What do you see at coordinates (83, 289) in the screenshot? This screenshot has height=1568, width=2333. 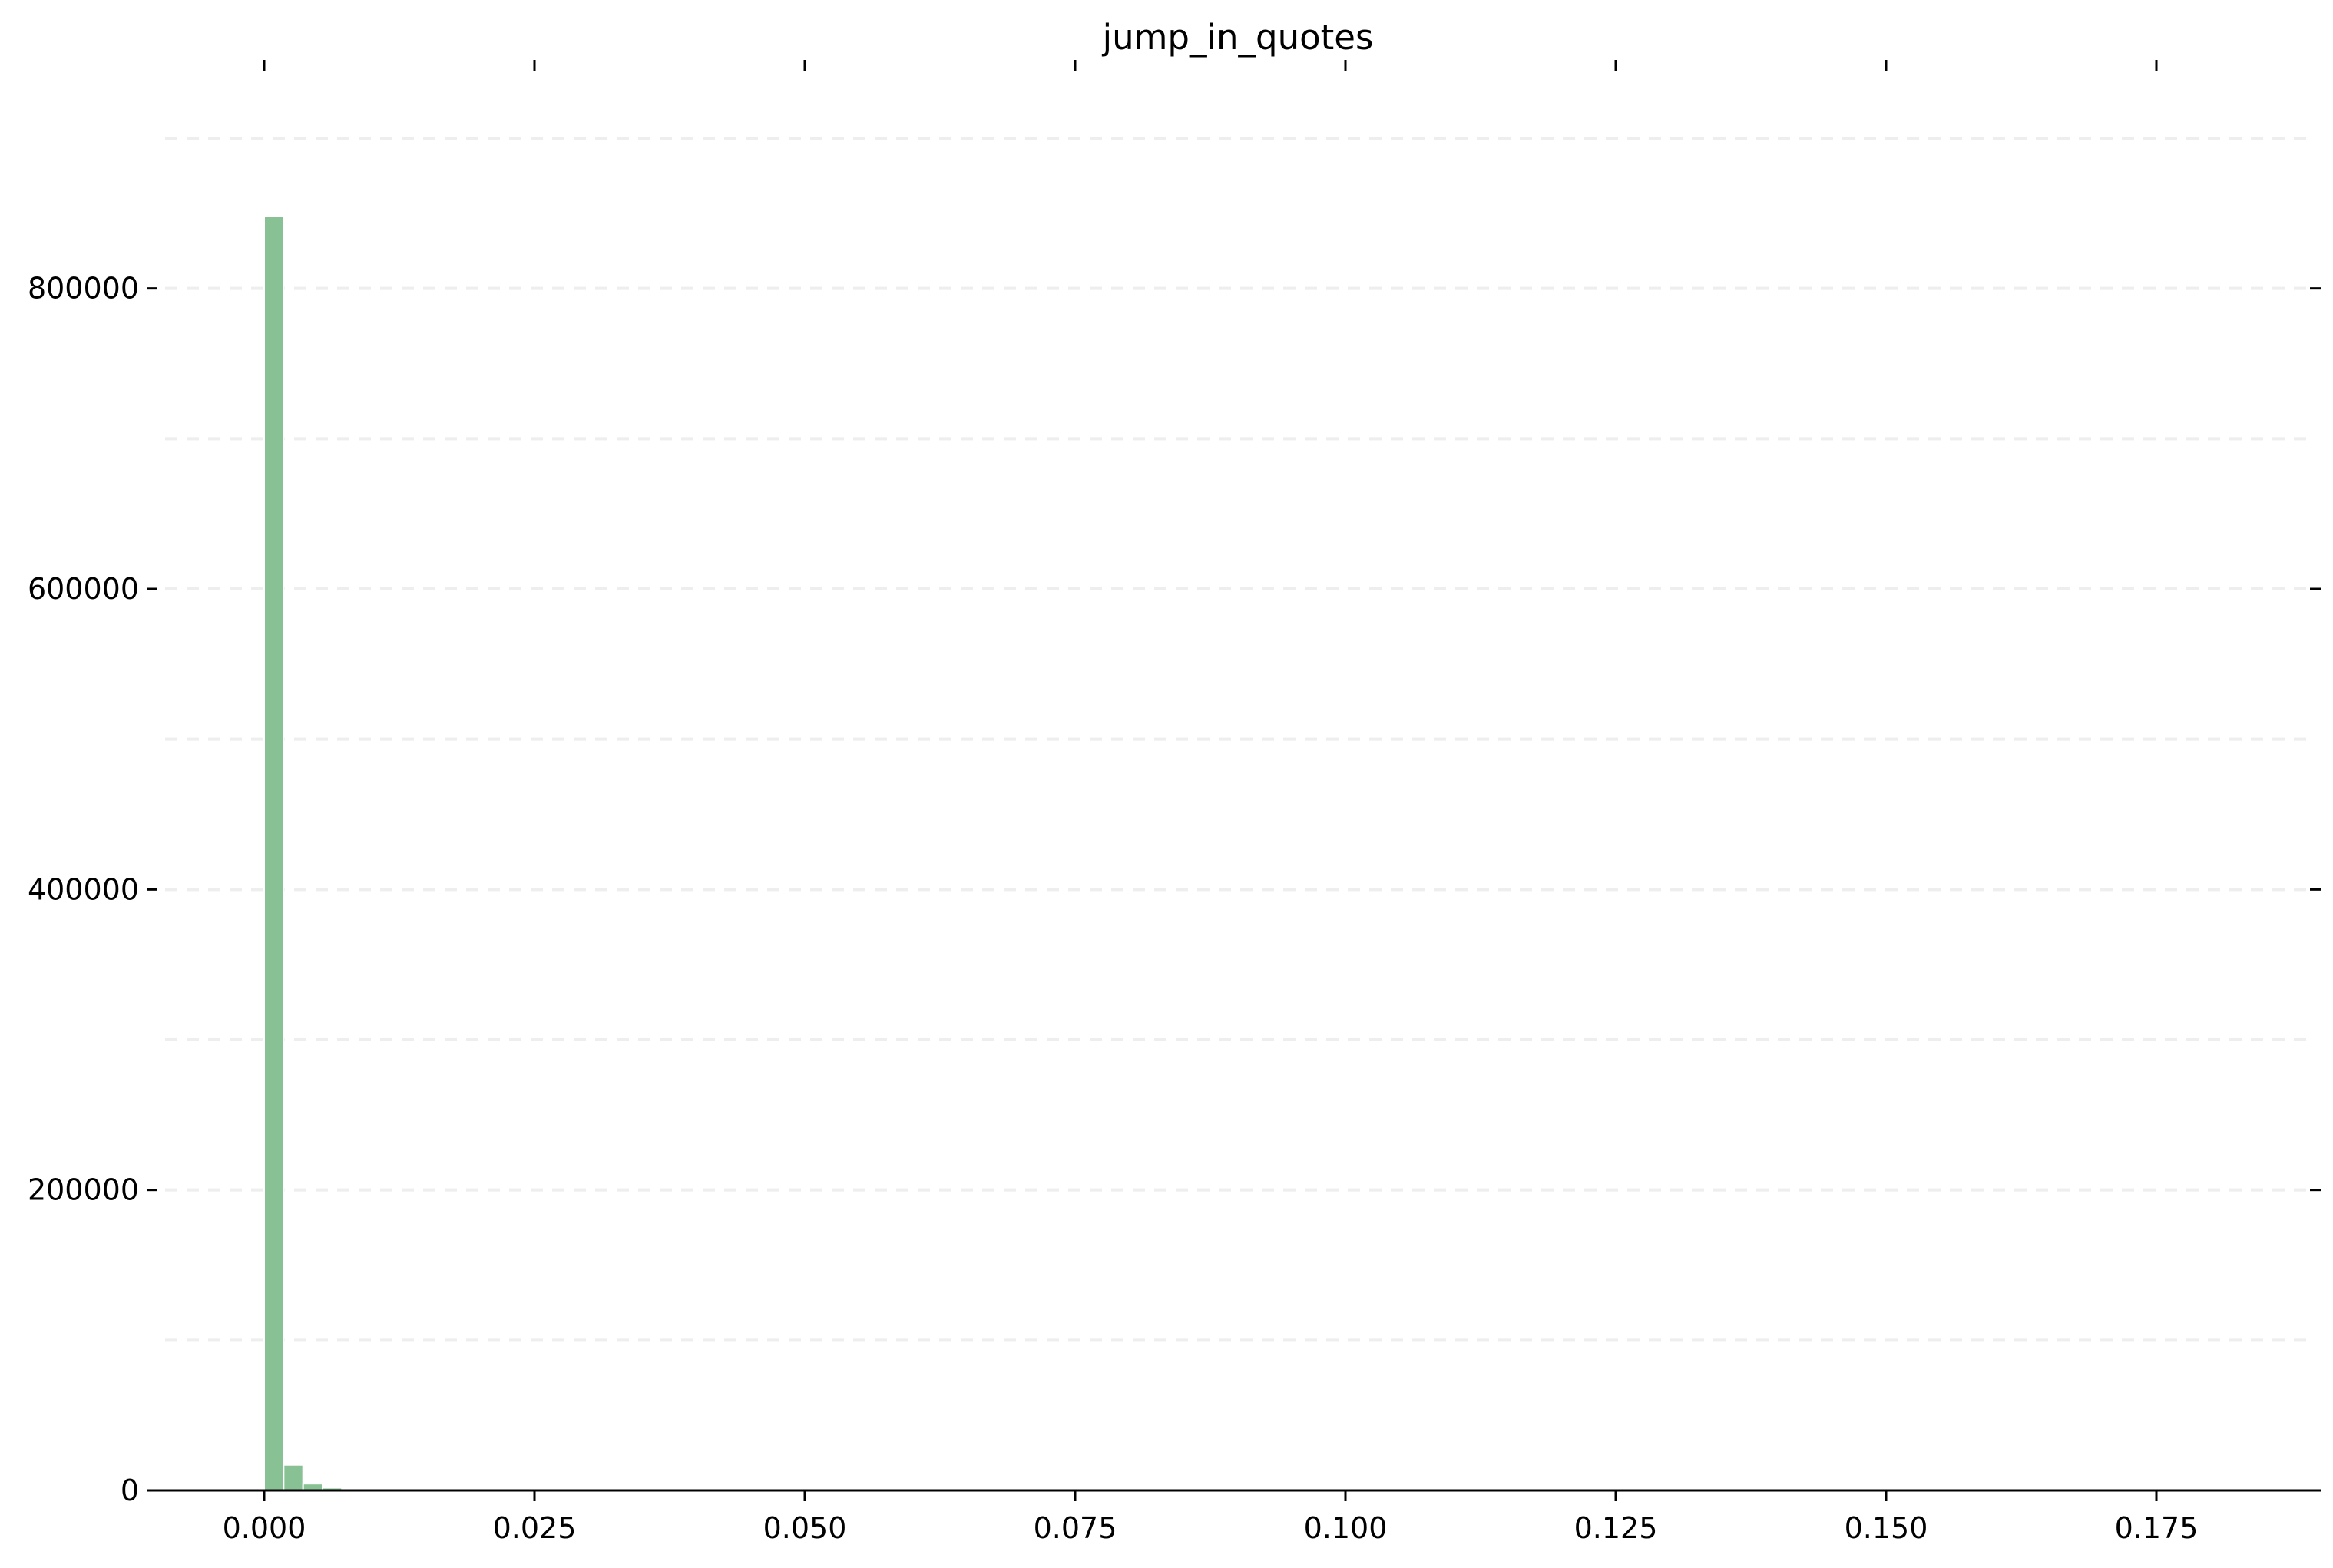 I see `y-tick-label: 800000` at bounding box center [83, 289].